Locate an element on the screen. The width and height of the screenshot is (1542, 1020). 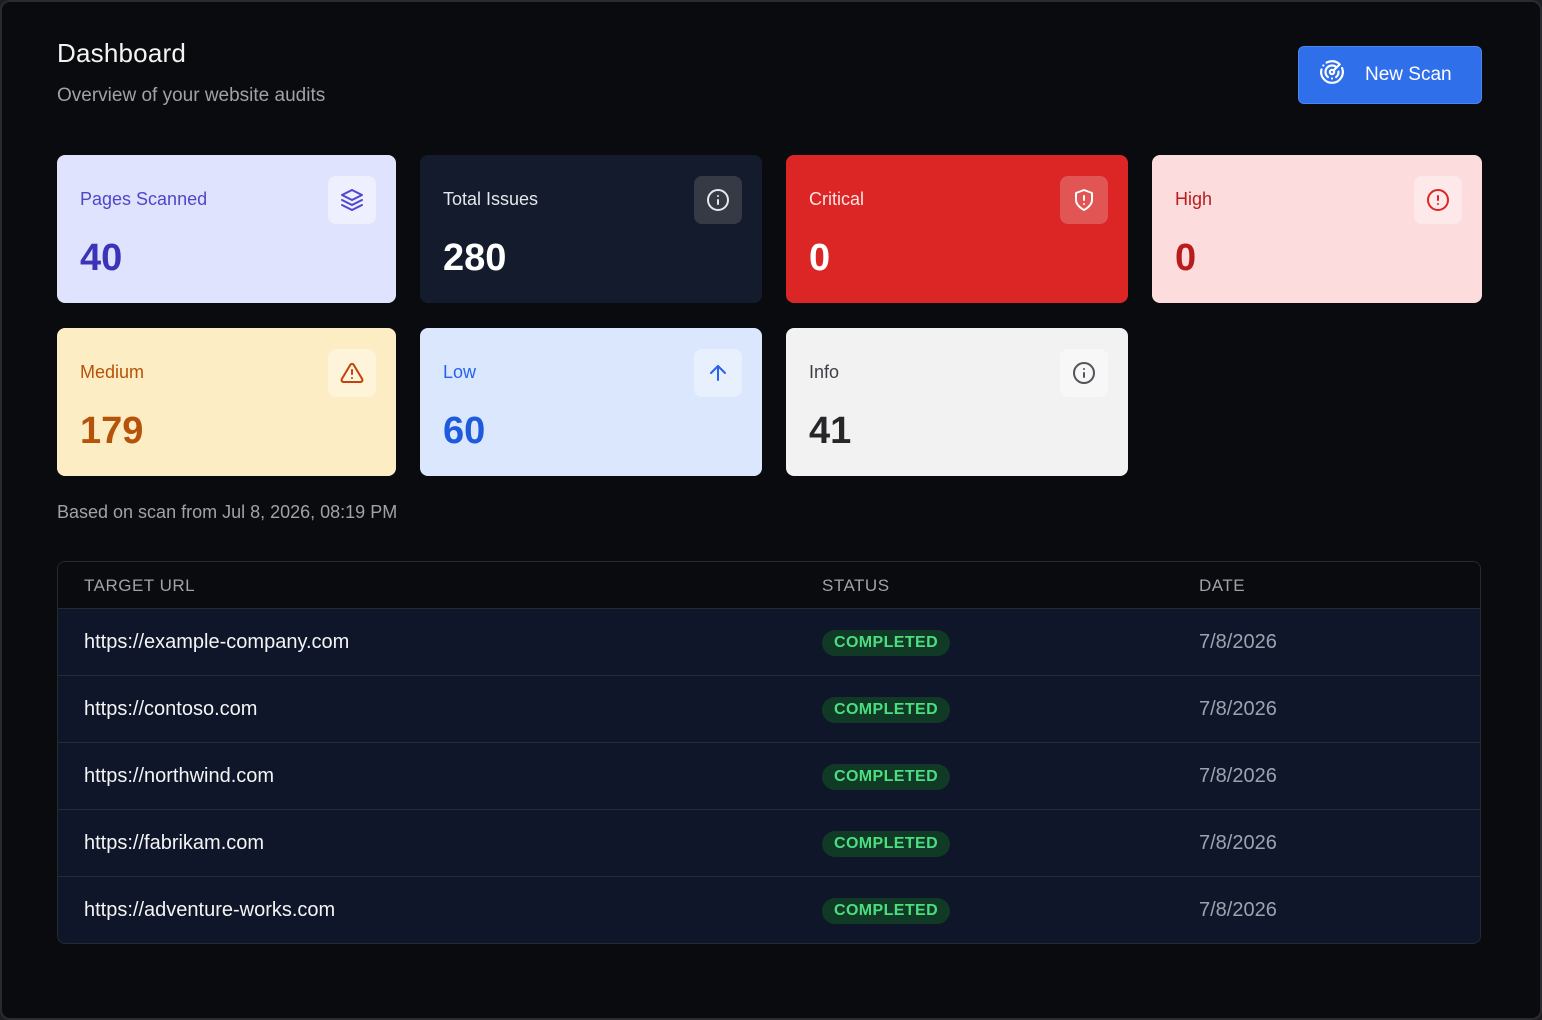
column-header-date: DATE is located at coordinates (1222, 585).